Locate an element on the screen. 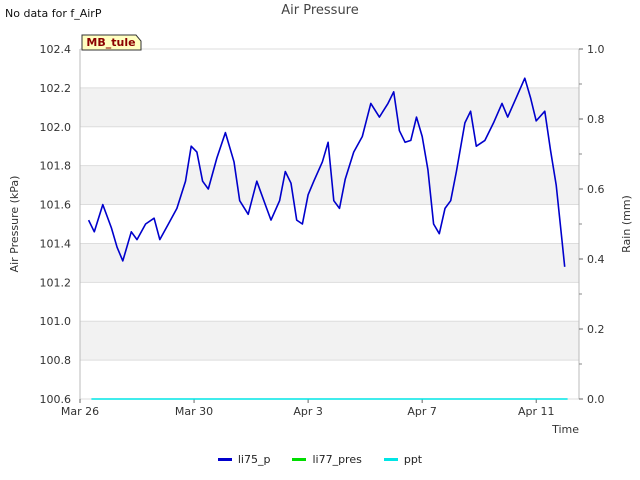  legend-swatch-li75 is located at coordinates (224, 459).